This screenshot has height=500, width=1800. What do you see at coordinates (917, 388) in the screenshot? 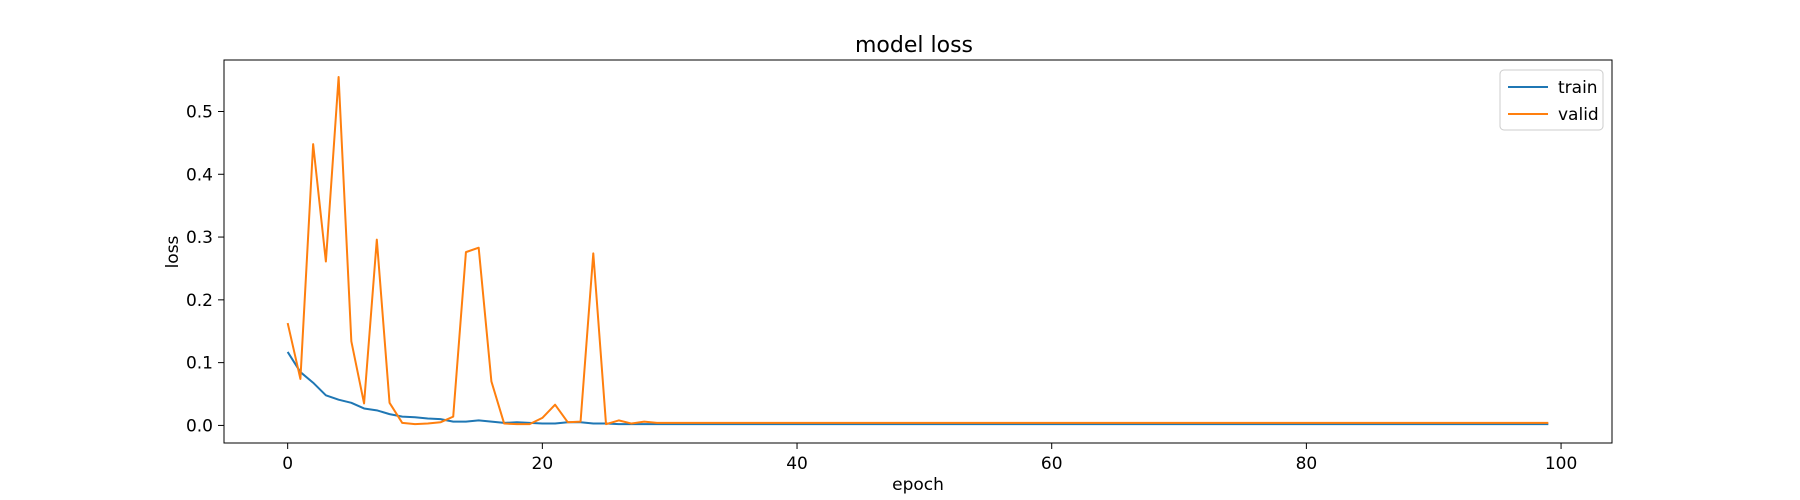
I see `series-line-train` at bounding box center [917, 388].